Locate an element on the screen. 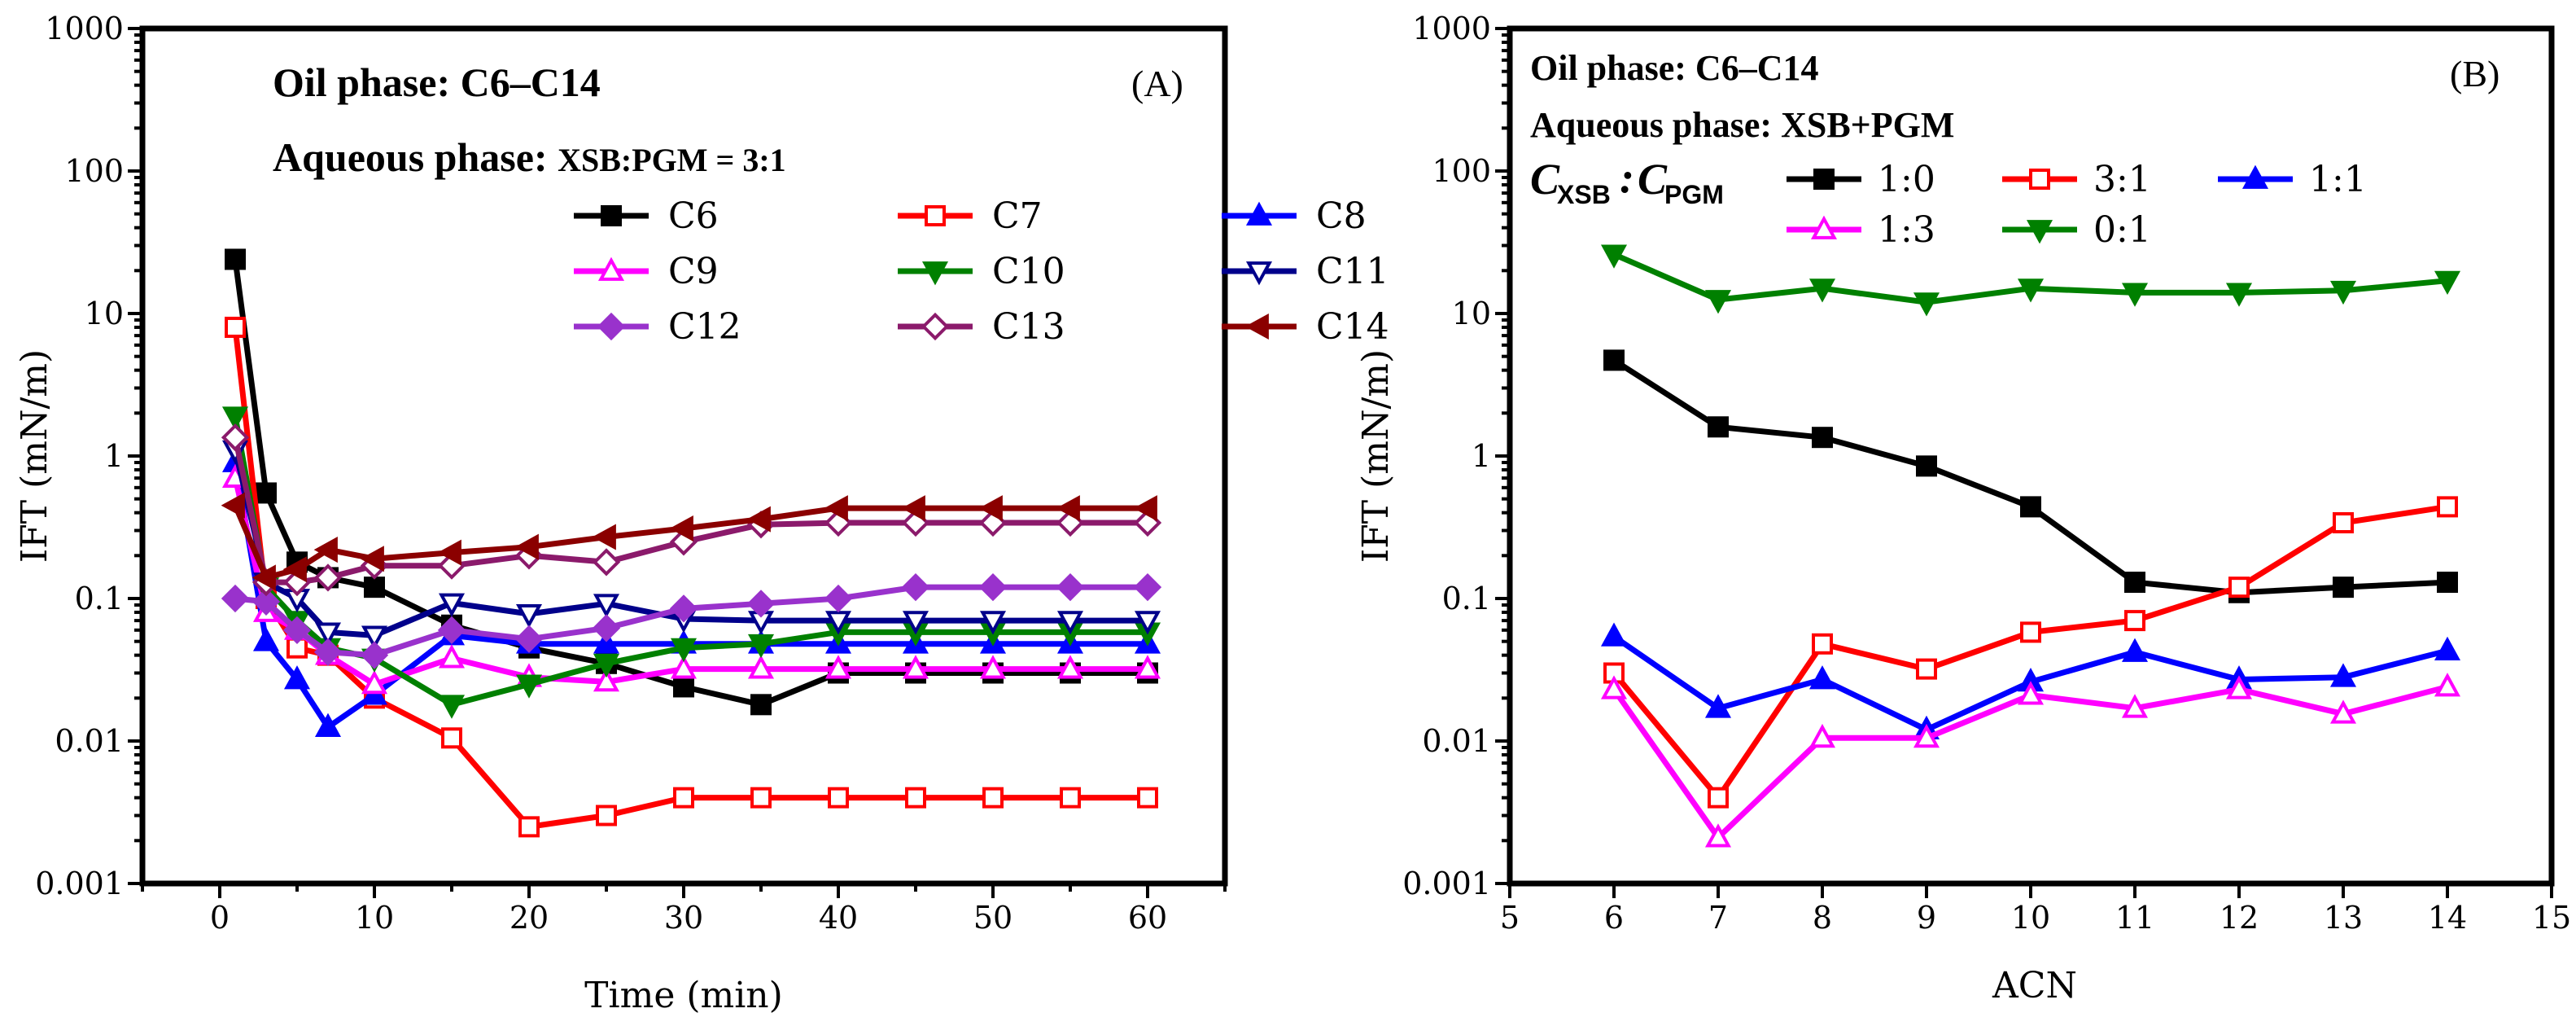  panel-a-aqueous-phase-note: Aqueous phase: XSB:PGM = 3:1 is located at coordinates (529, 157).